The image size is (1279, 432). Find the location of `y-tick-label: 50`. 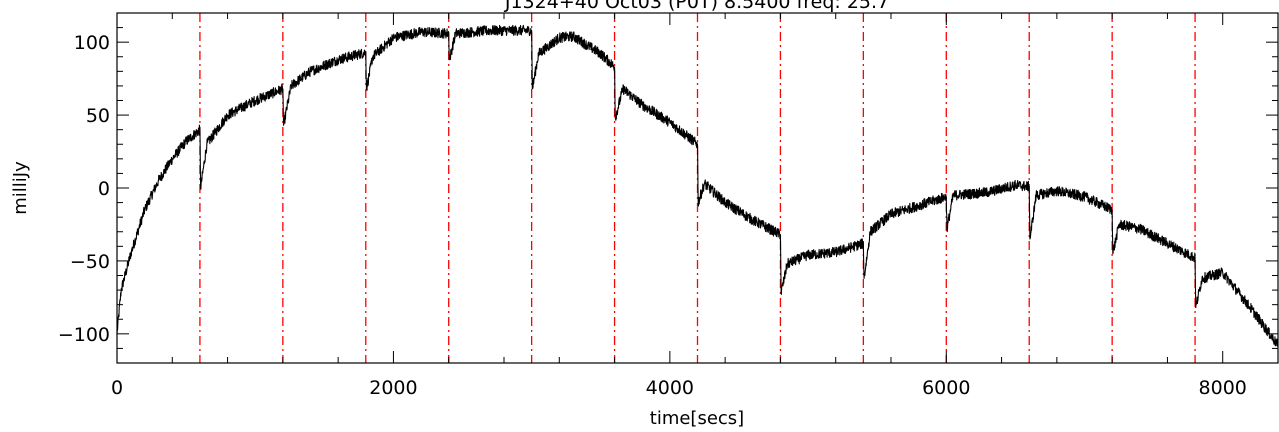

y-tick-label: 50 is located at coordinates (98, 116).